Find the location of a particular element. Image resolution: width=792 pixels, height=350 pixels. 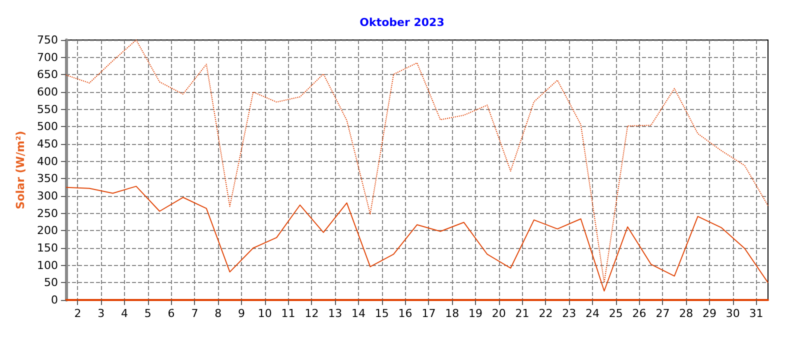

x-tick-label: 17 is located at coordinates (429, 313).